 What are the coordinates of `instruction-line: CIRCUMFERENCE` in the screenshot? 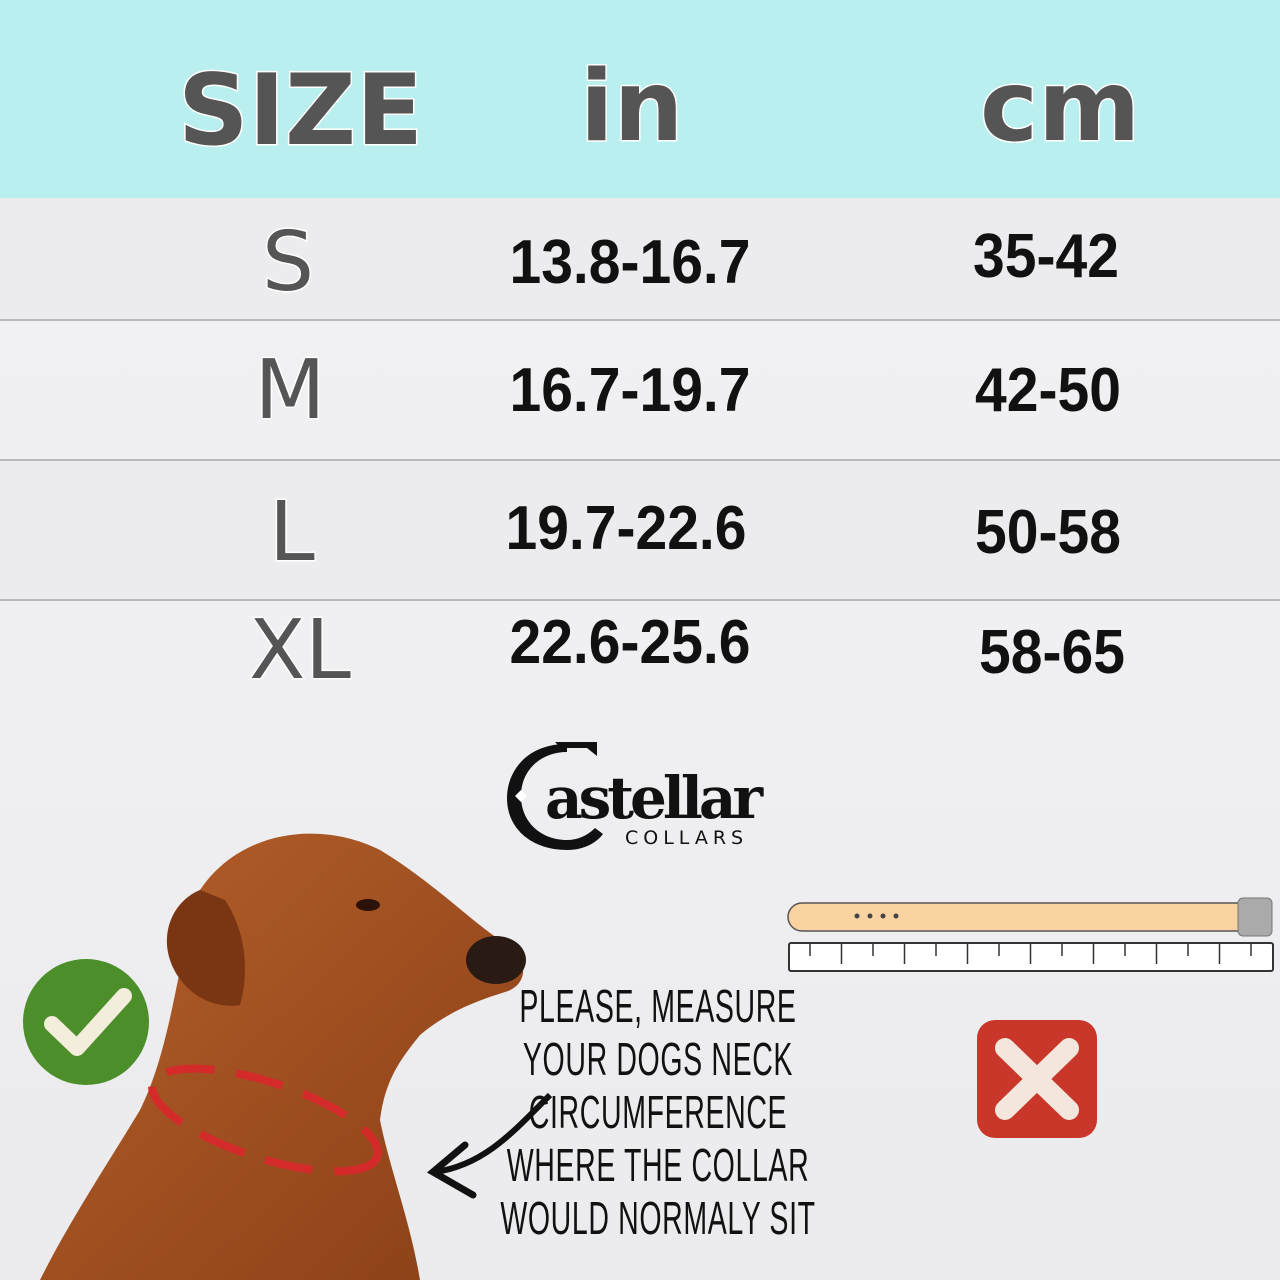 It's located at (658, 1112).